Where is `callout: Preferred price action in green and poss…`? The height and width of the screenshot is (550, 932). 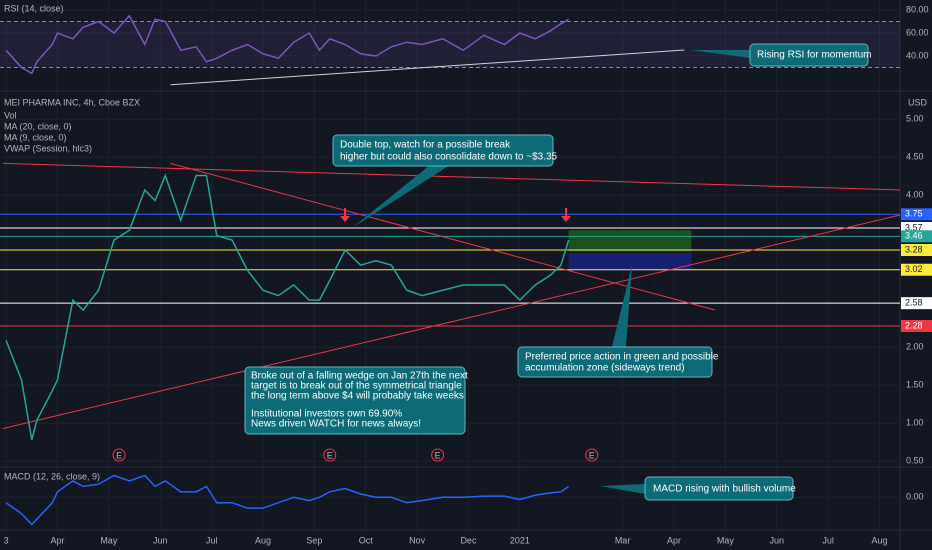
callout: Preferred price action in green and poss… is located at coordinates (618, 321).